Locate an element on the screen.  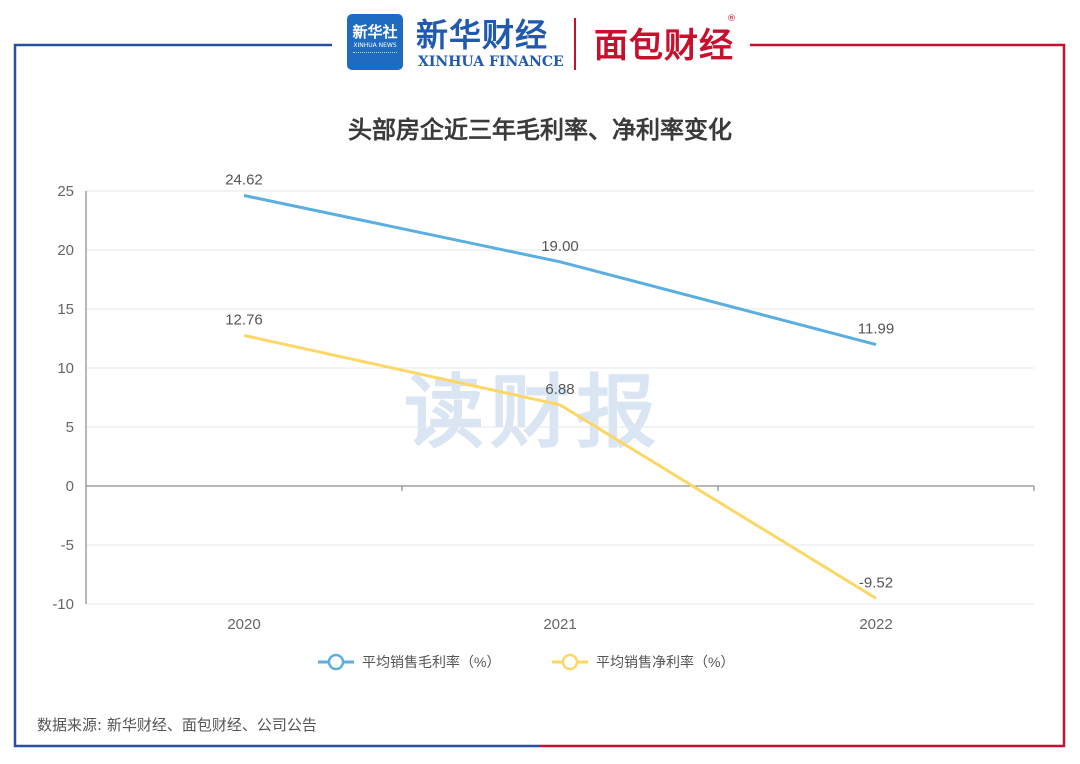
legend-item: 平均销售净利率（%） is located at coordinates (643, 662).